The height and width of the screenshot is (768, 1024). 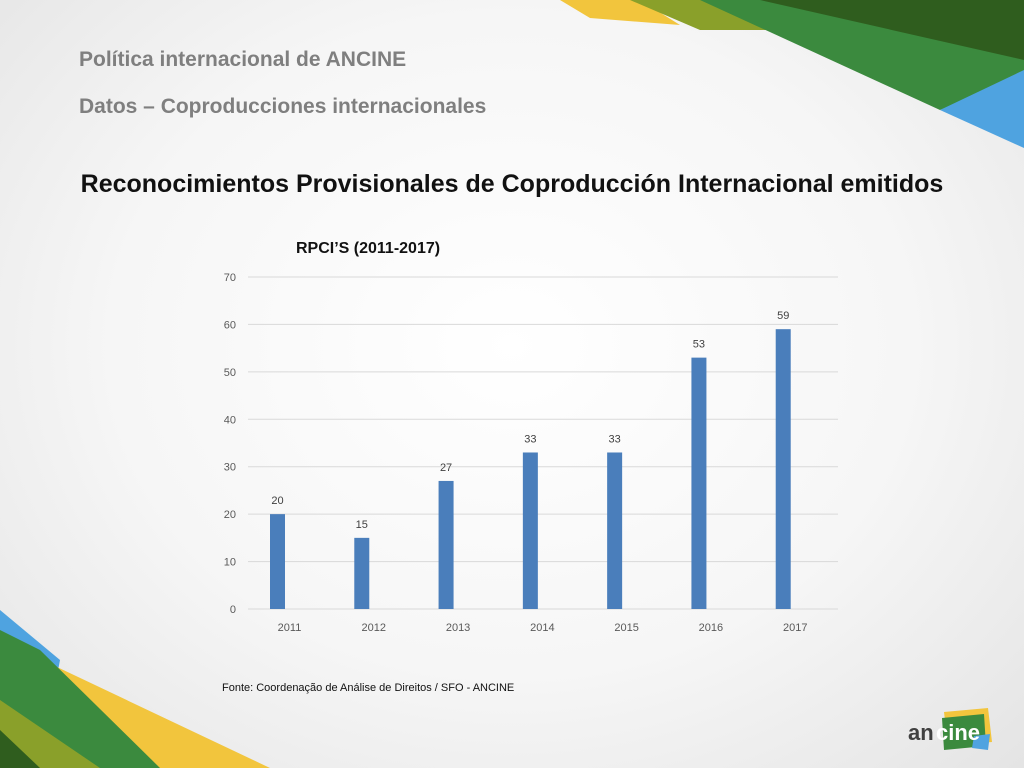 I want to click on header-subtitle: Datos – Coproducciones internacionales, so click(x=283, y=106).